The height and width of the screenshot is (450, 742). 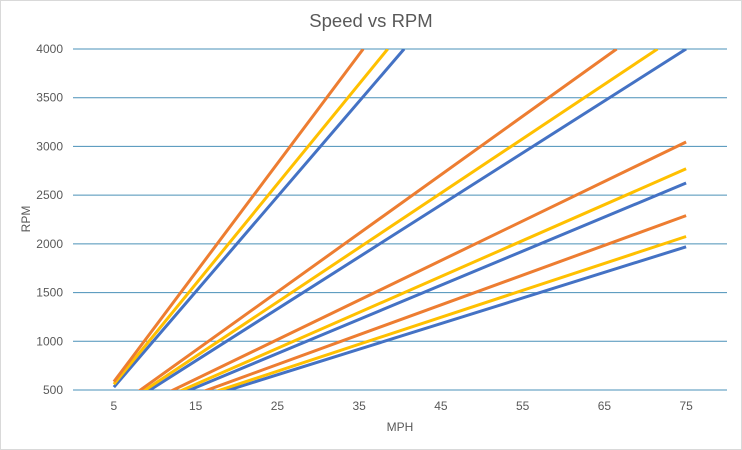 What do you see at coordinates (53, 390) in the screenshot?
I see `y-tick-label: 500` at bounding box center [53, 390].